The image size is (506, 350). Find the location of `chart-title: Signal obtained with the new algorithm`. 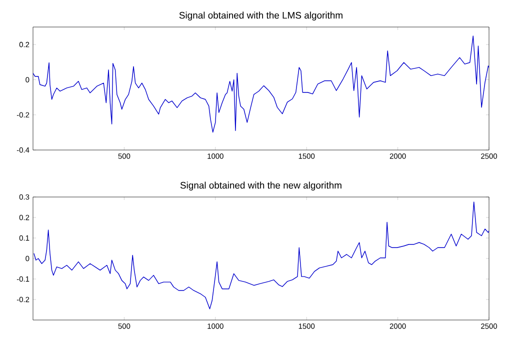

chart-title: Signal obtained with the new algorithm is located at coordinates (261, 186).